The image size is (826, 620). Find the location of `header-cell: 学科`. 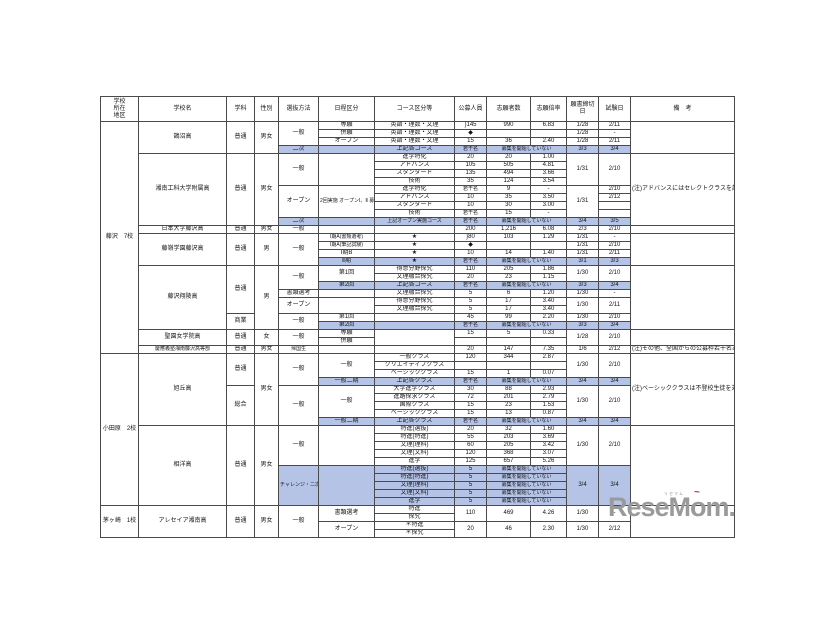

header-cell: 学科 is located at coordinates (240, 109).